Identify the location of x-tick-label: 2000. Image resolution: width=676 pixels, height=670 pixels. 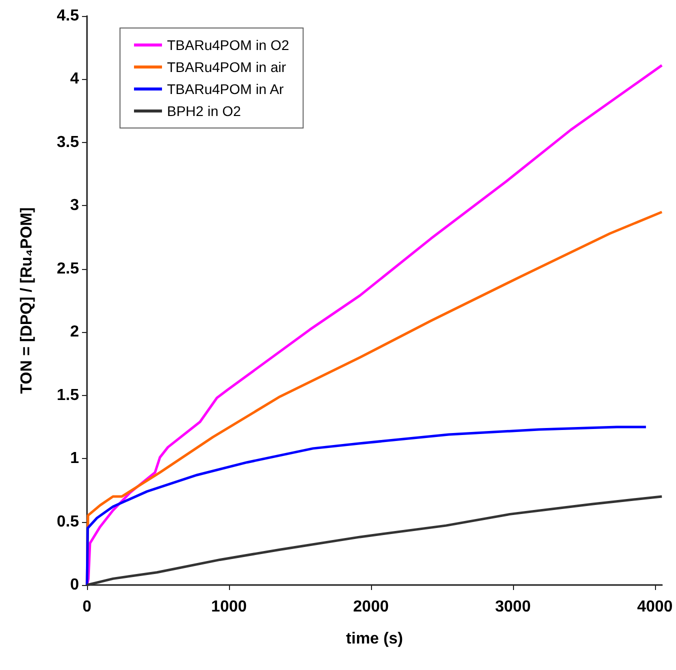
(371, 607).